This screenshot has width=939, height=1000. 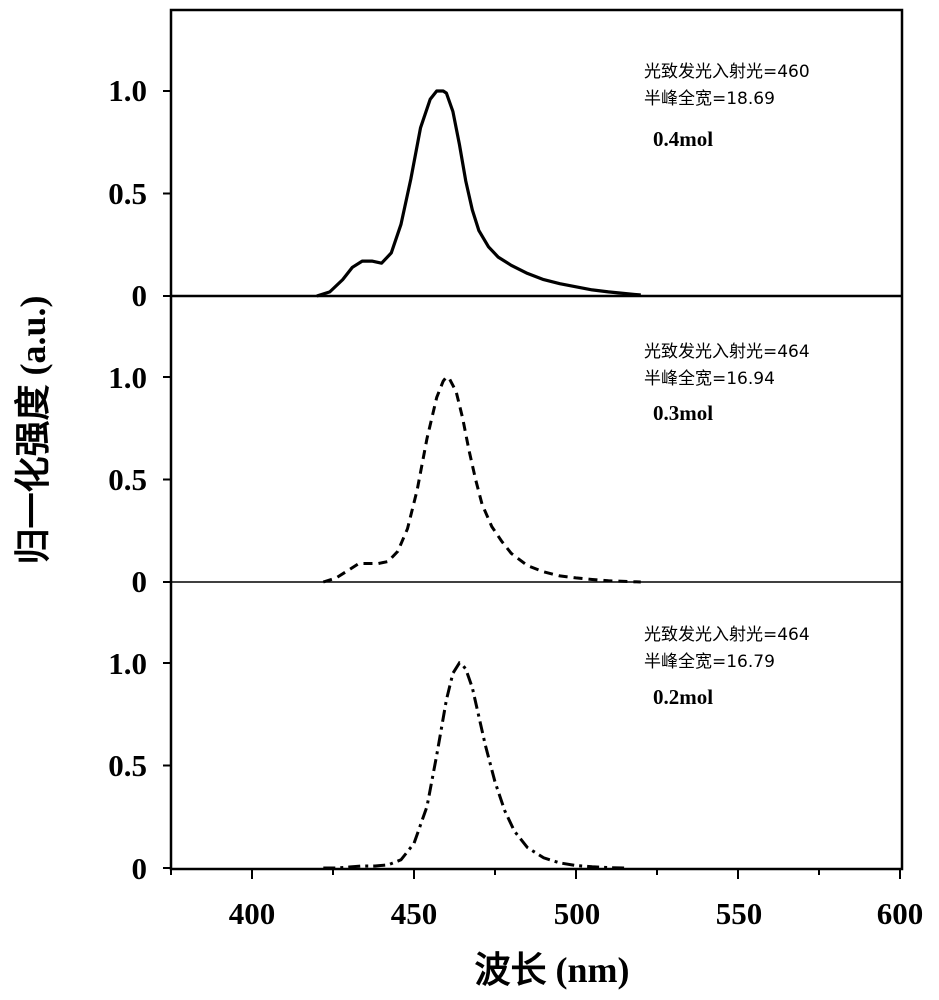 I want to click on series-line-0.4mol, so click(x=478, y=193).